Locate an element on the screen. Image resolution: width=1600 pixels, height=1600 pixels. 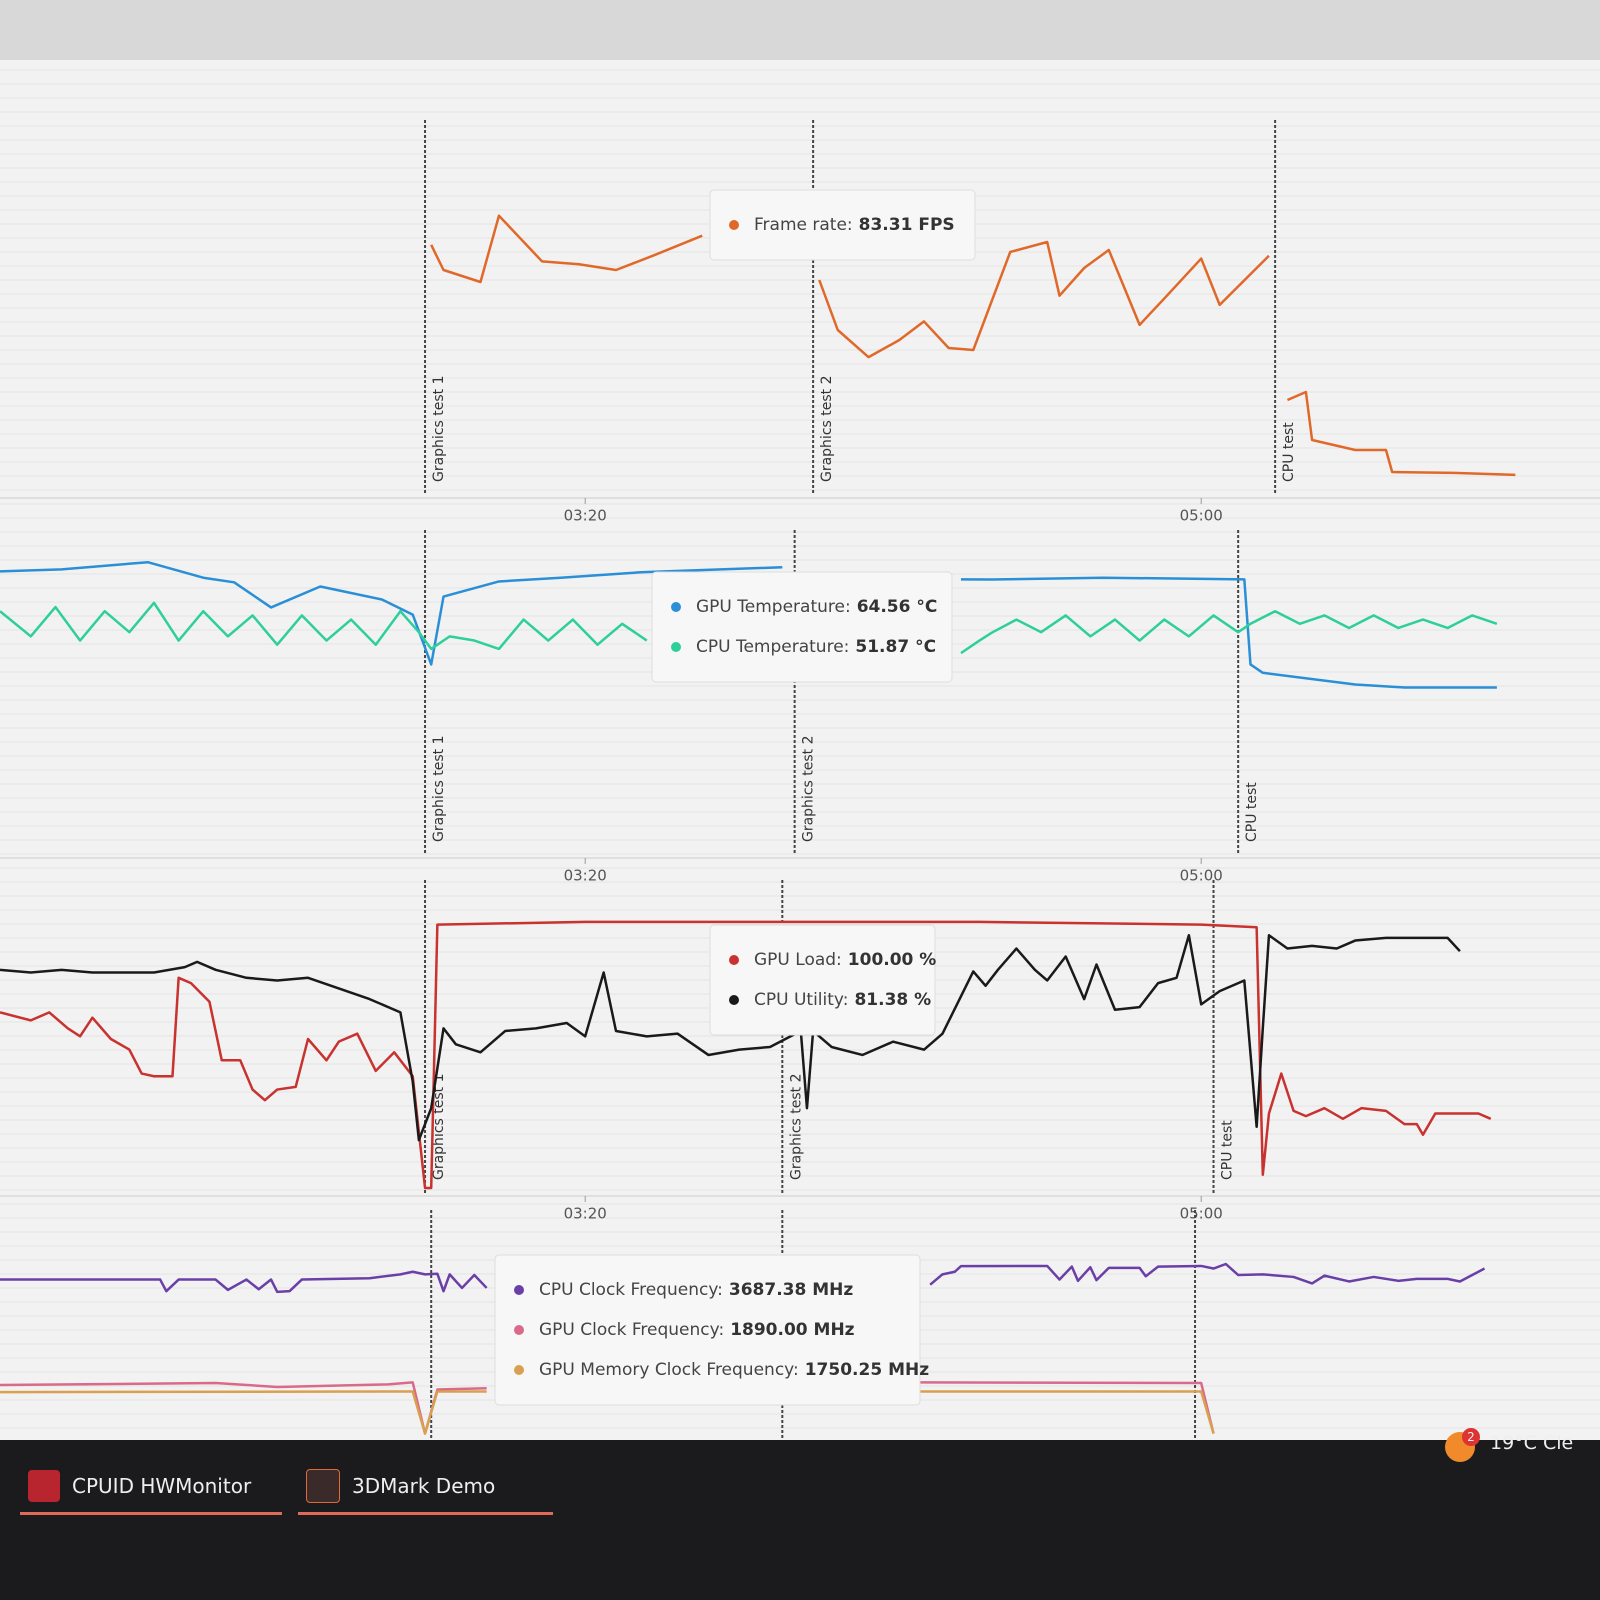
app-label: 3DMark Demo is located at coordinates (424, 1486).